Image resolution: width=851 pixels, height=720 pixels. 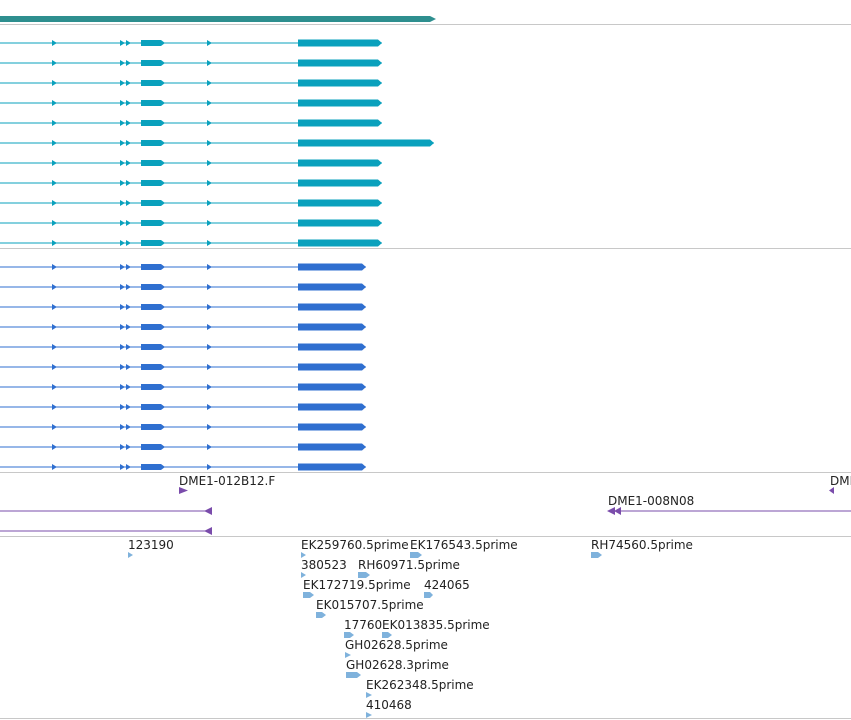 I want to click on est-label: EK262348.5prime, so click(x=420, y=685).